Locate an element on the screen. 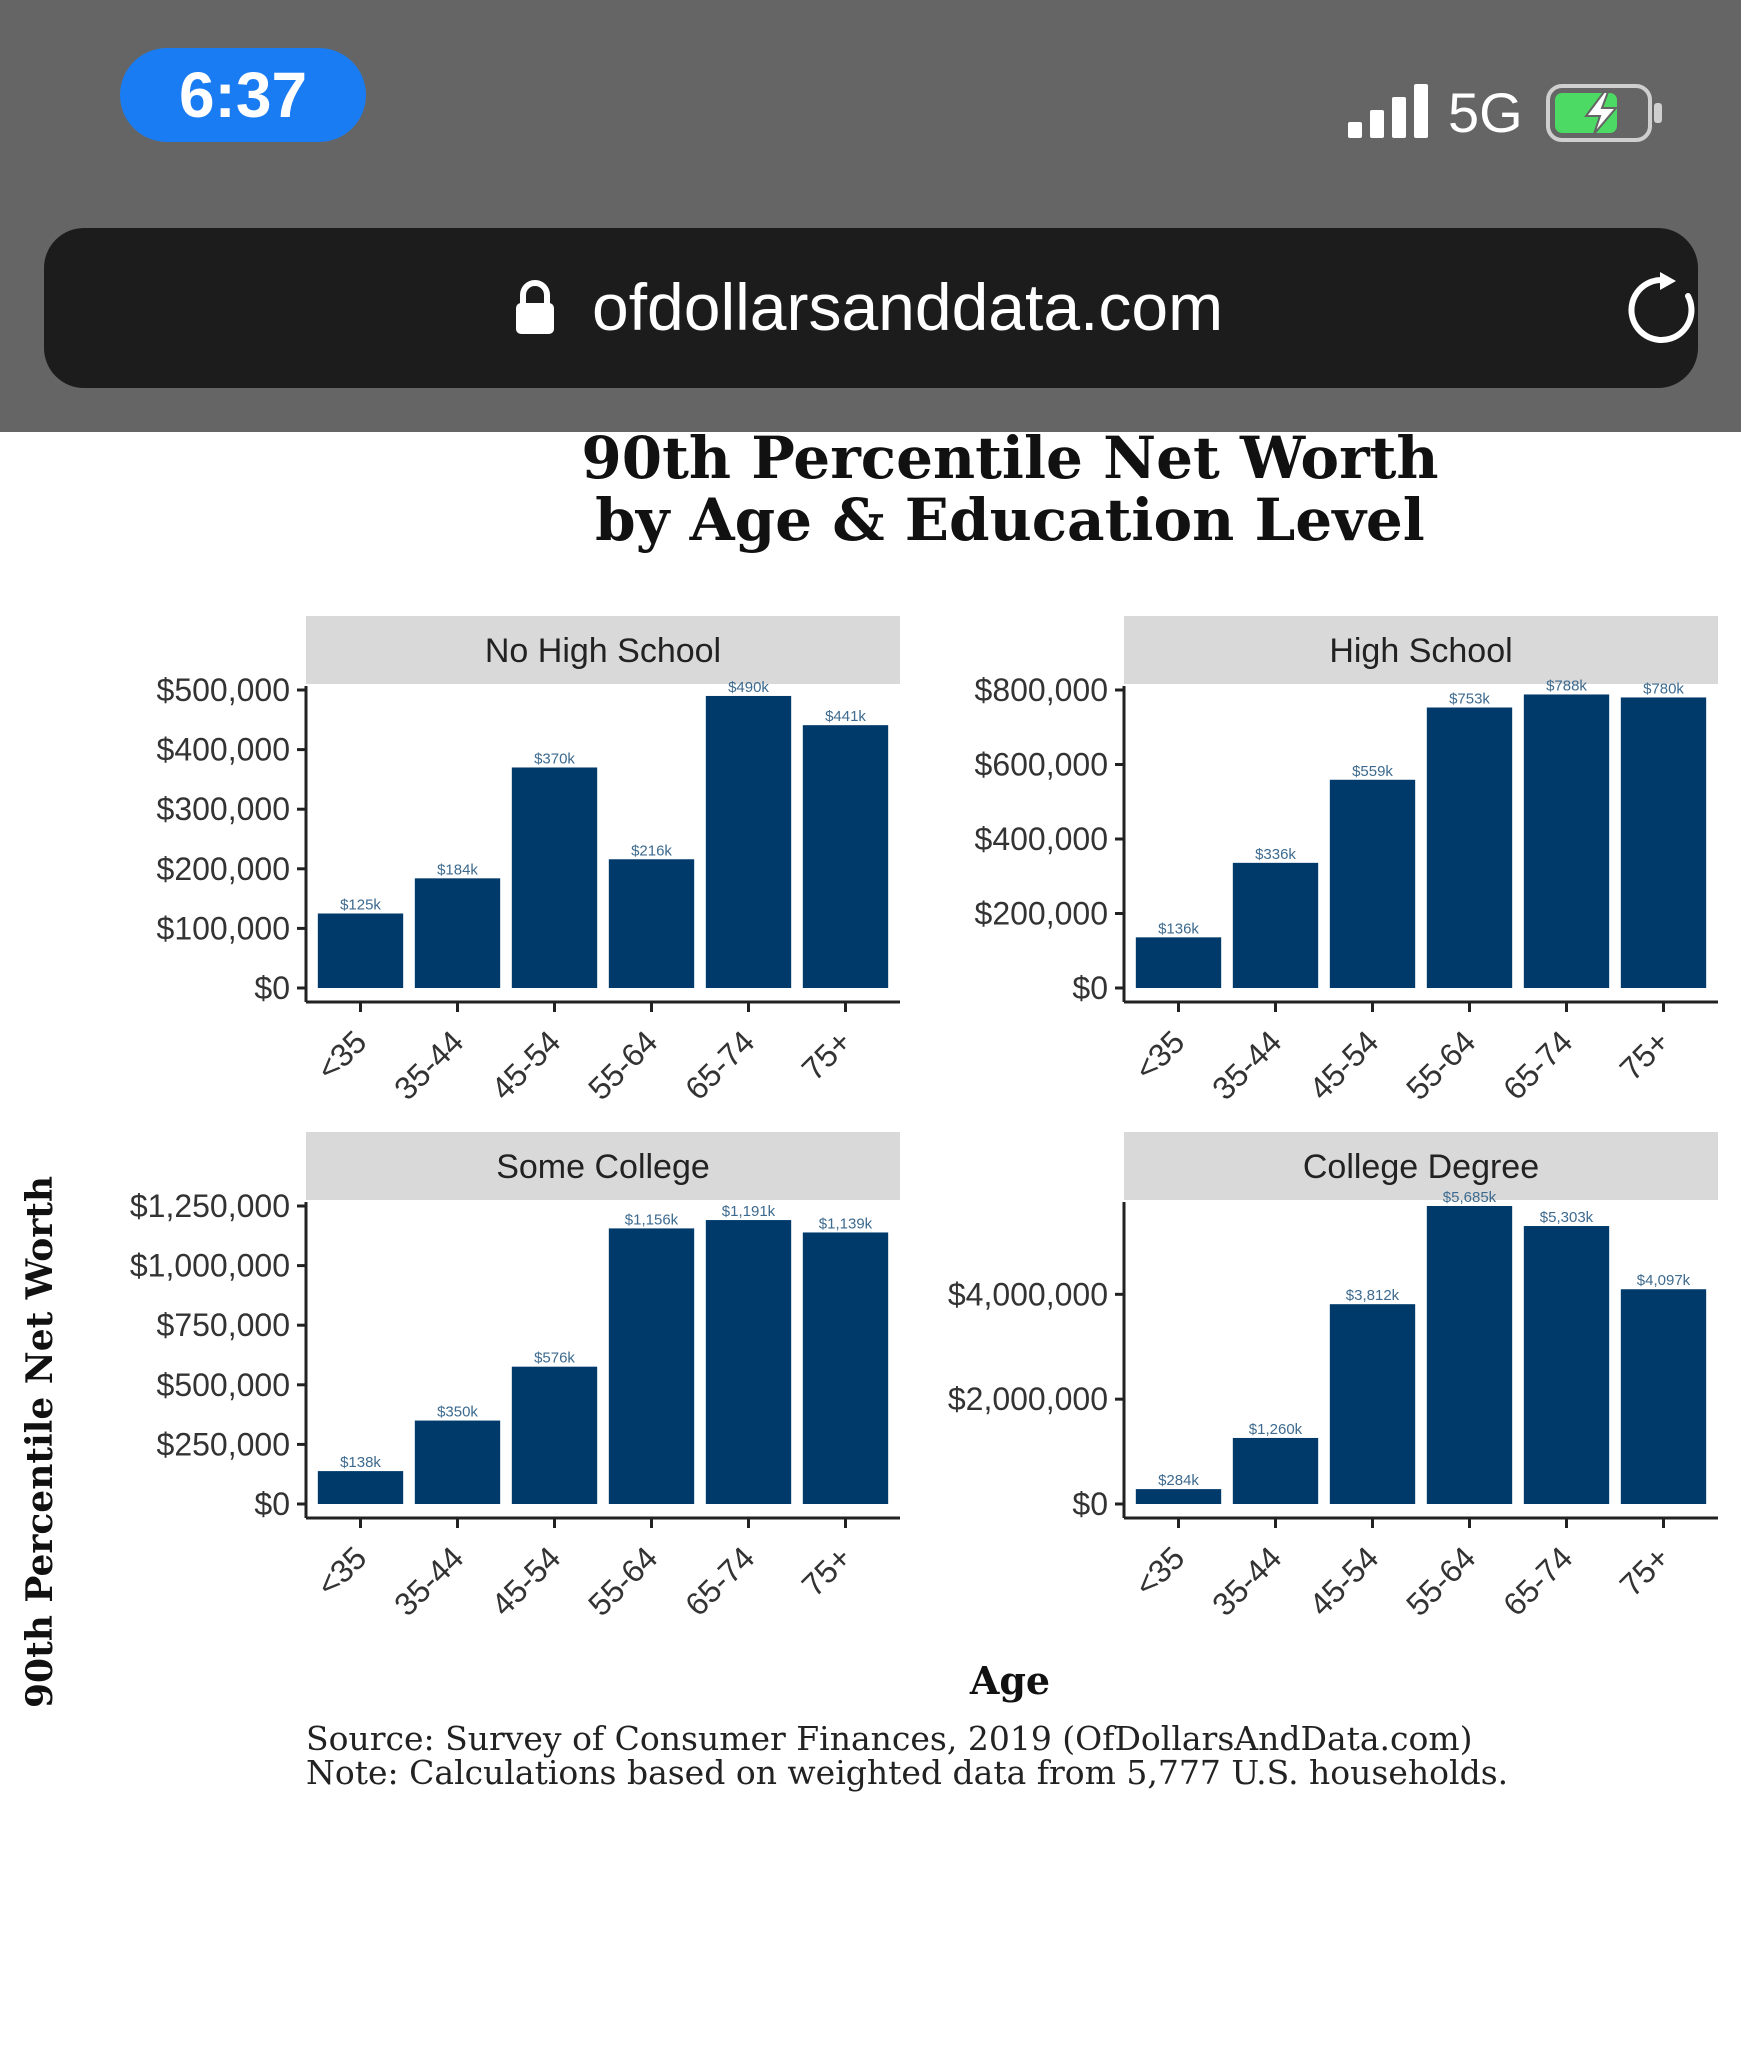 The width and height of the screenshot is (1741, 2048). battery-charging-icon is located at coordinates (1604, 113).